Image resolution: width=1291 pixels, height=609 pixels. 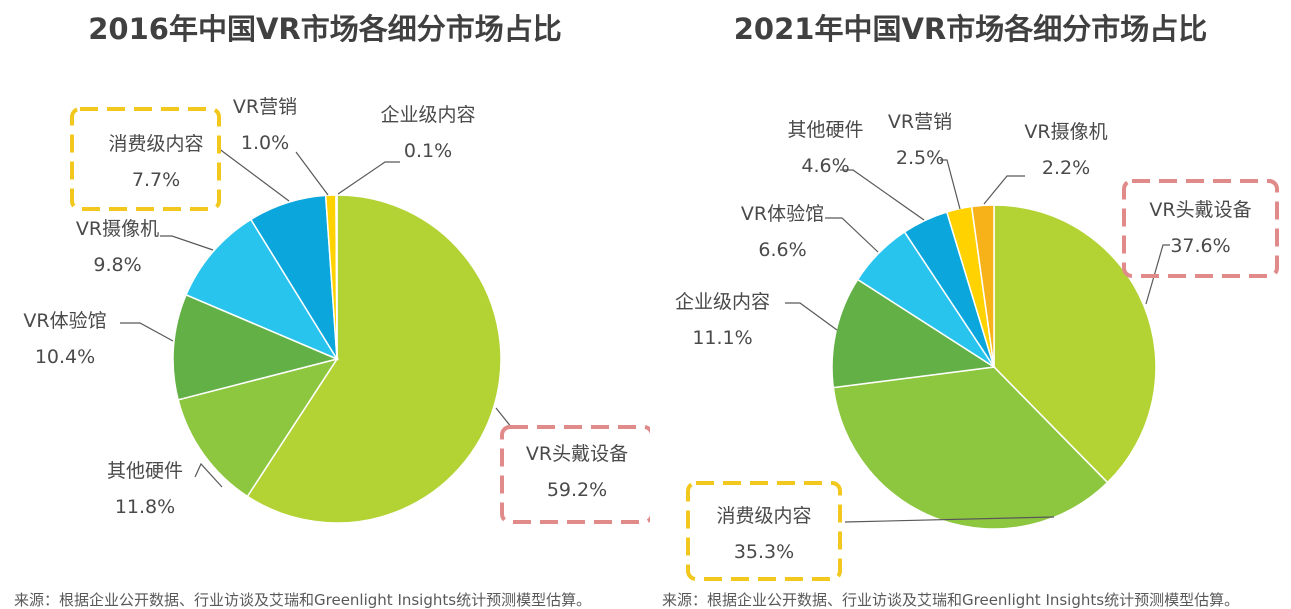 What do you see at coordinates (825, 166) in the screenshot?
I see `slice-label-value: 4.6%` at bounding box center [825, 166].